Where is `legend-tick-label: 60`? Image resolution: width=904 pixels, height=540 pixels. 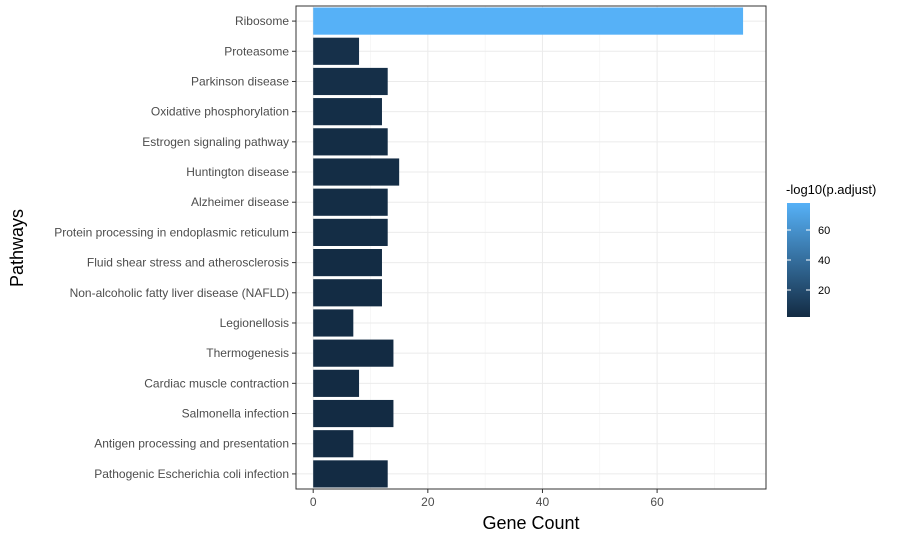
legend-tick-label: 60 is located at coordinates (824, 231).